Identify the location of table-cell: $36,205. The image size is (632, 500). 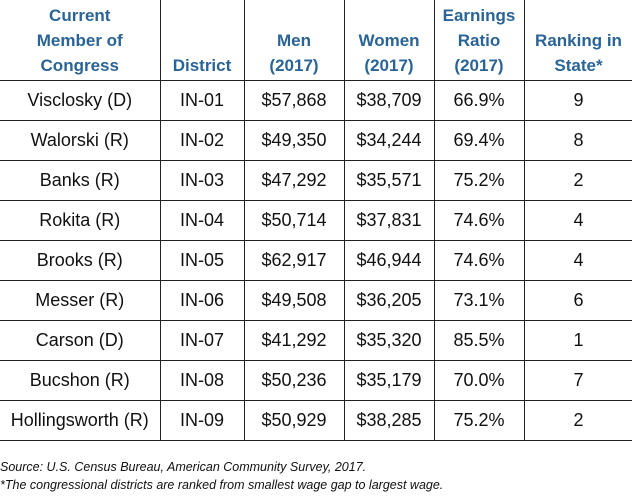
(389, 300).